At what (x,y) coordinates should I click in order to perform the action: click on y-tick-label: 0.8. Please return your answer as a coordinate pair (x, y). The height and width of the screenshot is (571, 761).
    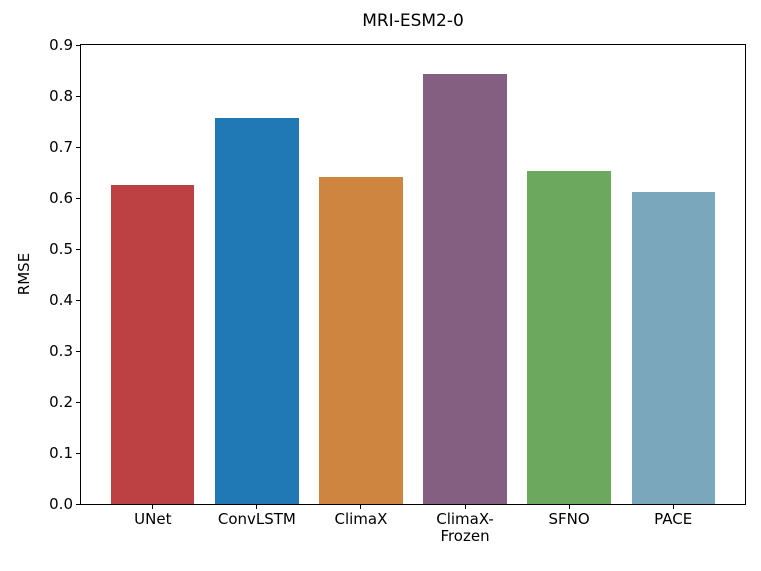
    Looking at the image, I should click on (61, 96).